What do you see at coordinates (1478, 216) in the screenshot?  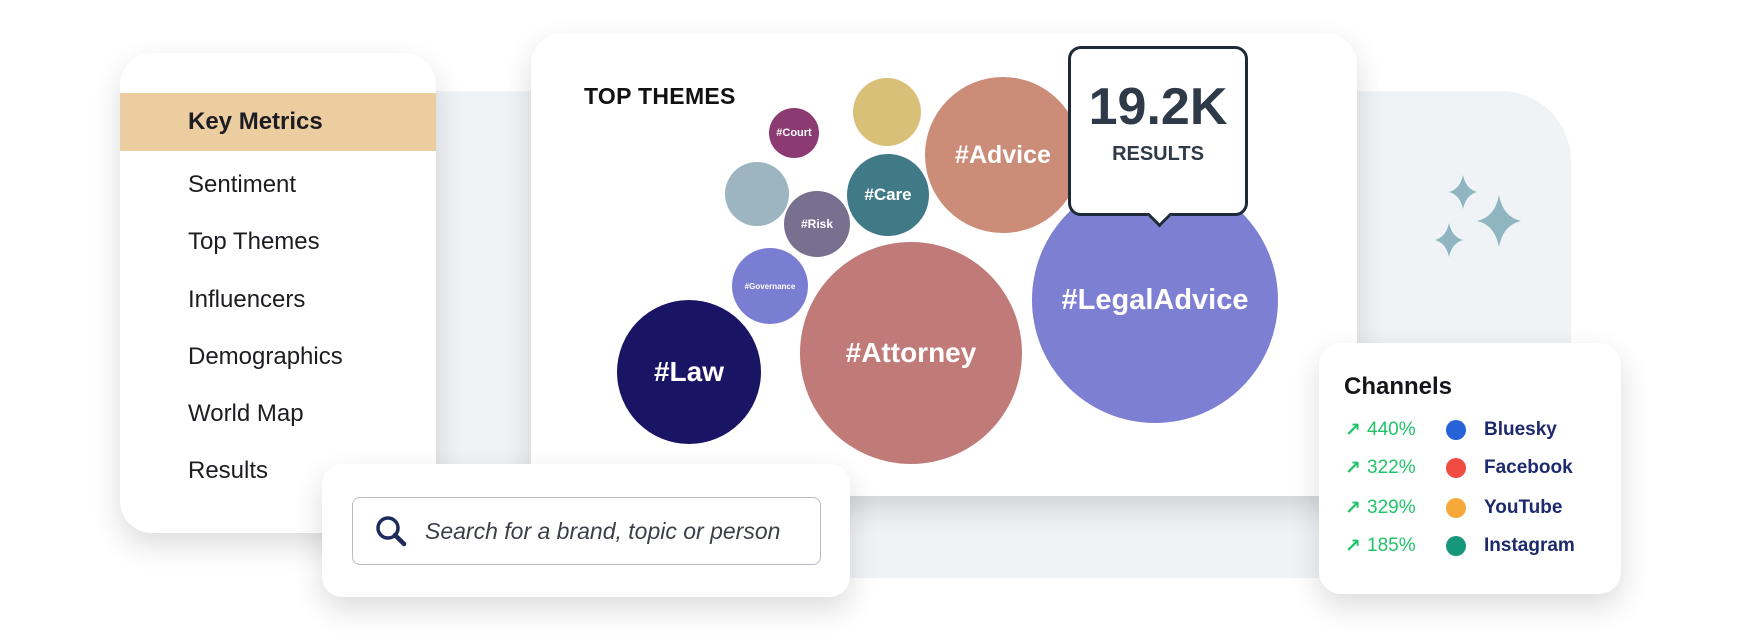 I see `sparkles-icon` at bounding box center [1478, 216].